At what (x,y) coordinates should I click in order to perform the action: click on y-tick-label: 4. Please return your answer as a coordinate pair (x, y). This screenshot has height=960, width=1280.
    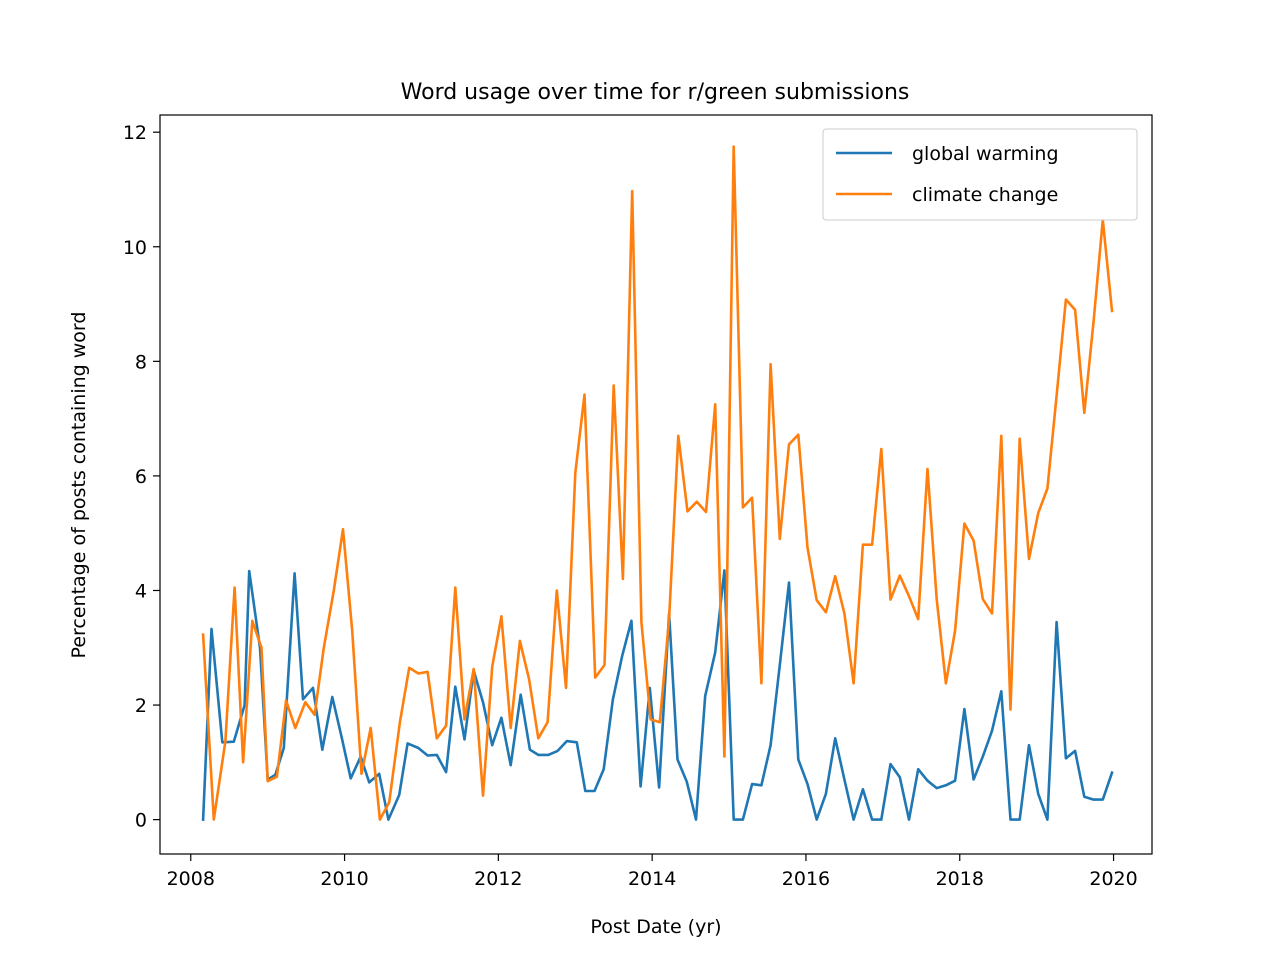
    Looking at the image, I should click on (141, 591).